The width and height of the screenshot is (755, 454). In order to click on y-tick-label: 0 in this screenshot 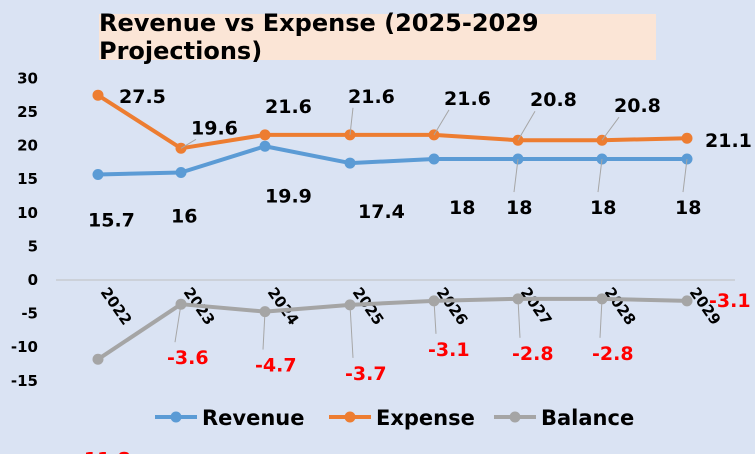, I will do `click(33, 280)`.